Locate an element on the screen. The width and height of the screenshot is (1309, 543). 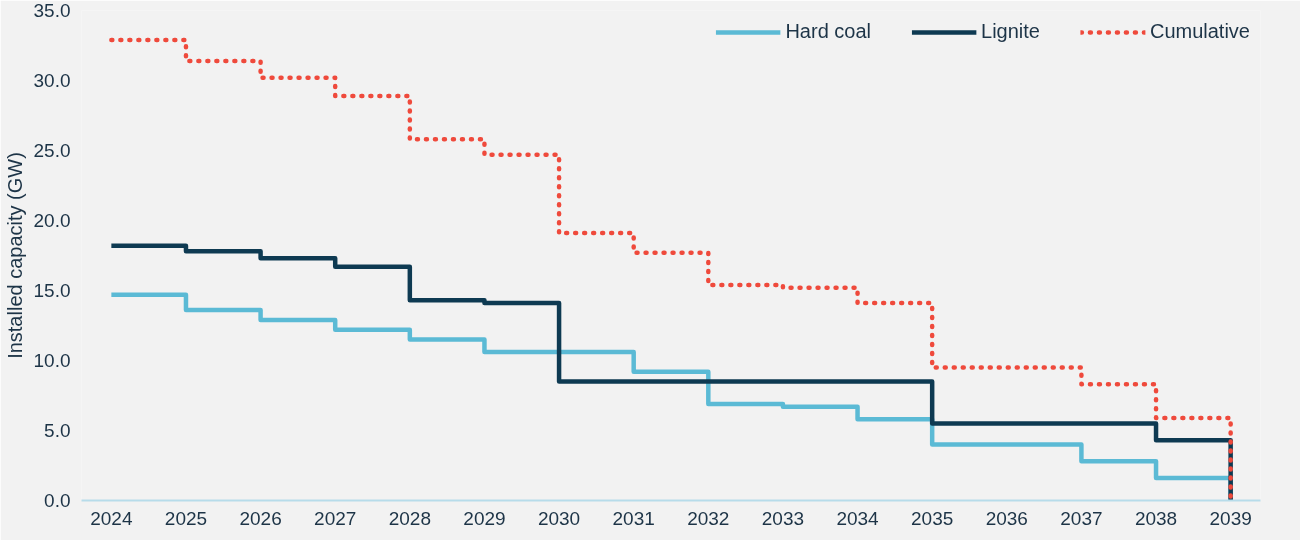
y-tick-label: 25.0 is located at coordinates (52, 150).